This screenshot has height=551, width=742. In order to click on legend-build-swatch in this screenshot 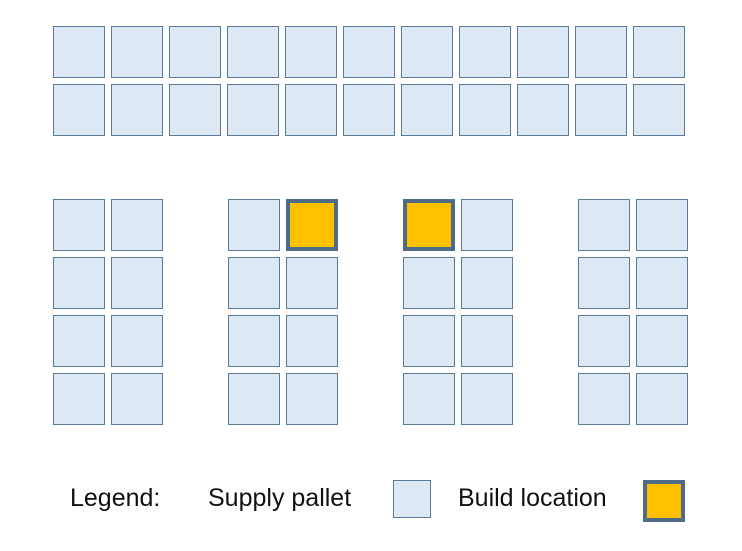, I will do `click(664, 501)`.